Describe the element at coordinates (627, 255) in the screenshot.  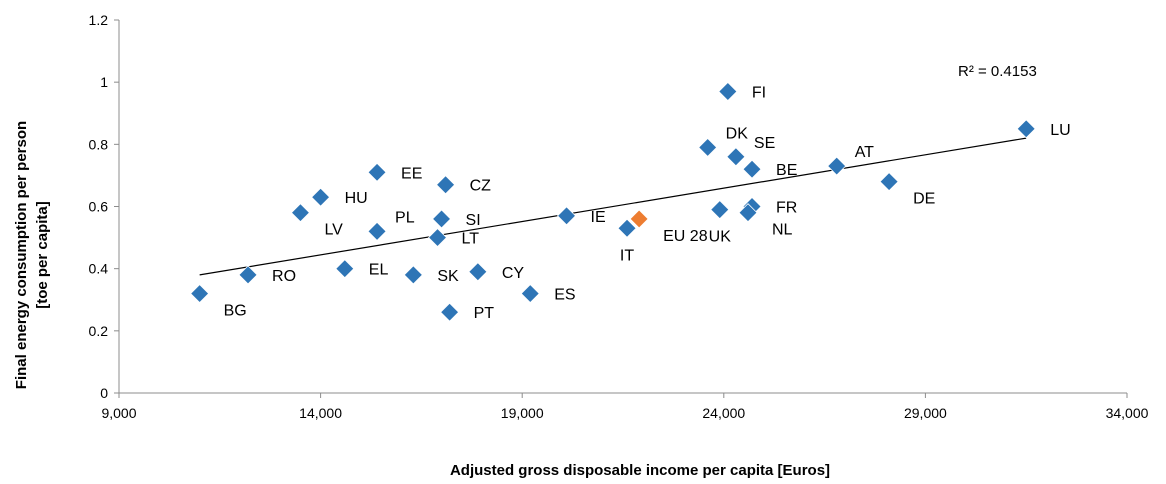
I see `point-label-it: IT` at that location.